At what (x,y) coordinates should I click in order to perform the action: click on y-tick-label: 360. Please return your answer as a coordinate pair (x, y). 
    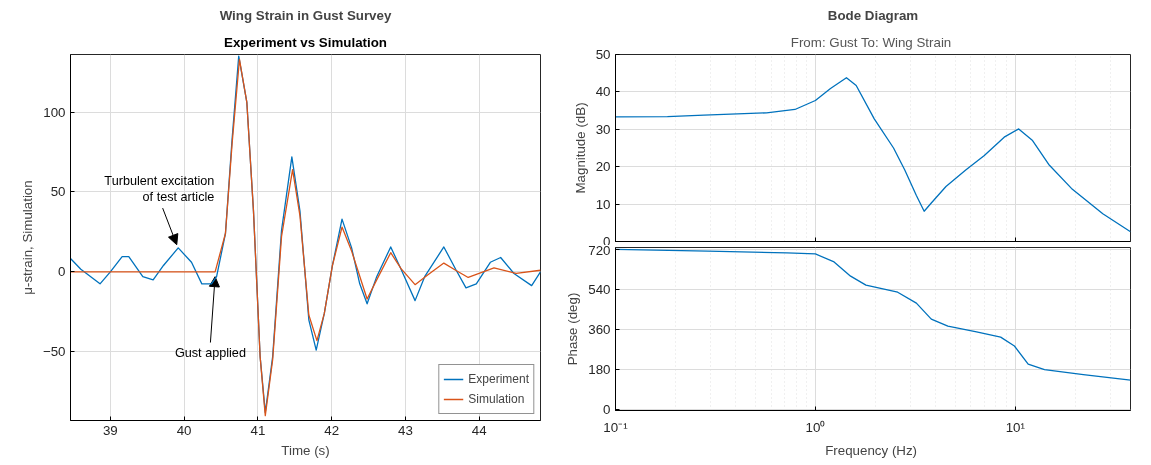
    Looking at the image, I should click on (599, 329).